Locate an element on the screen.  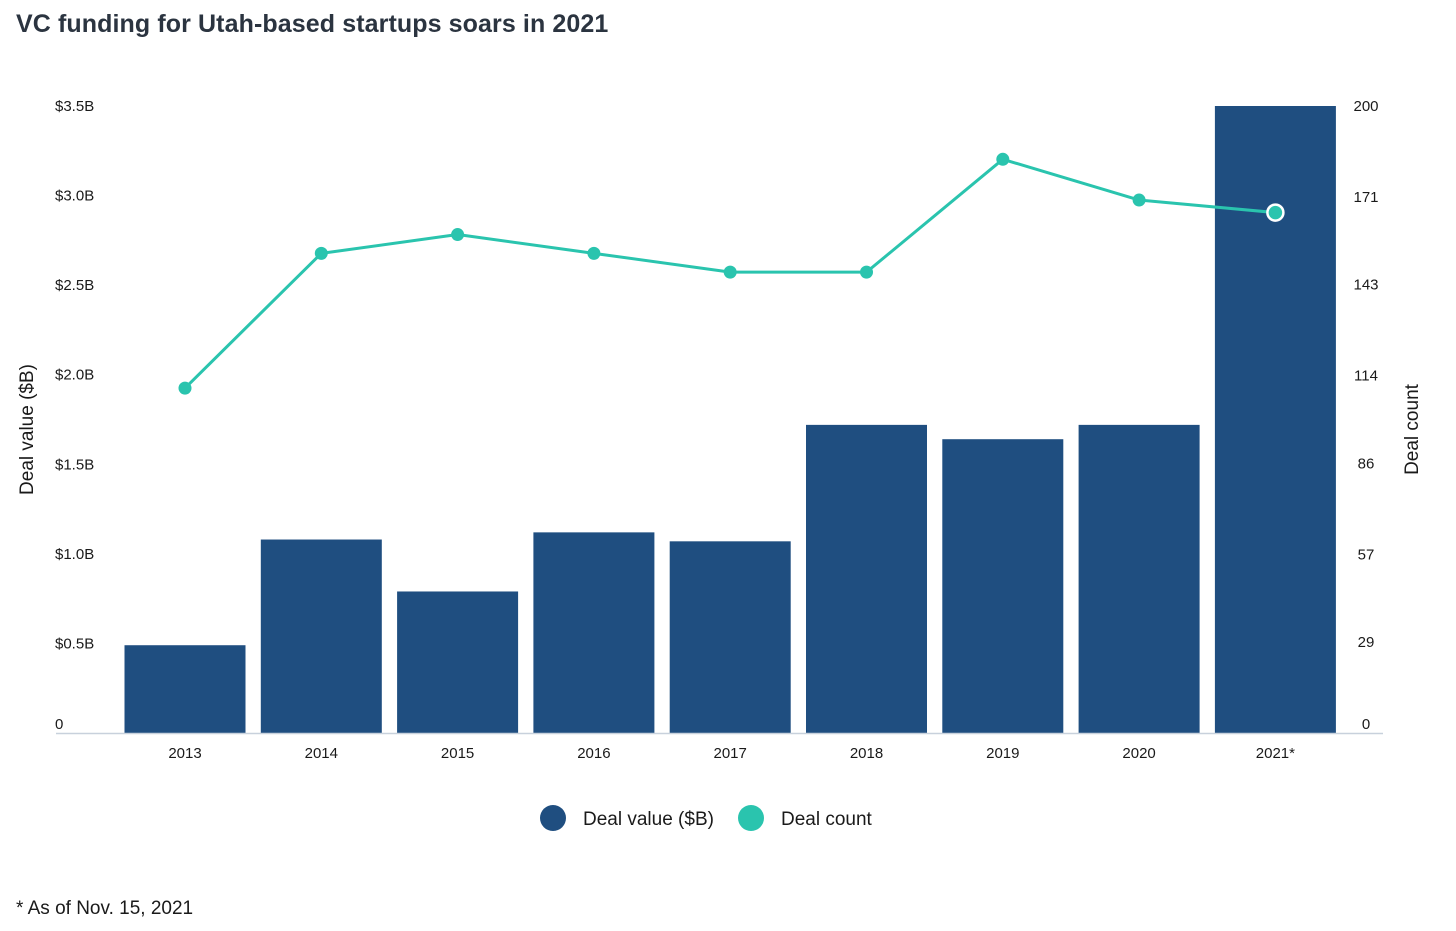
y-tick-label: $2.5B is located at coordinates (74, 285).